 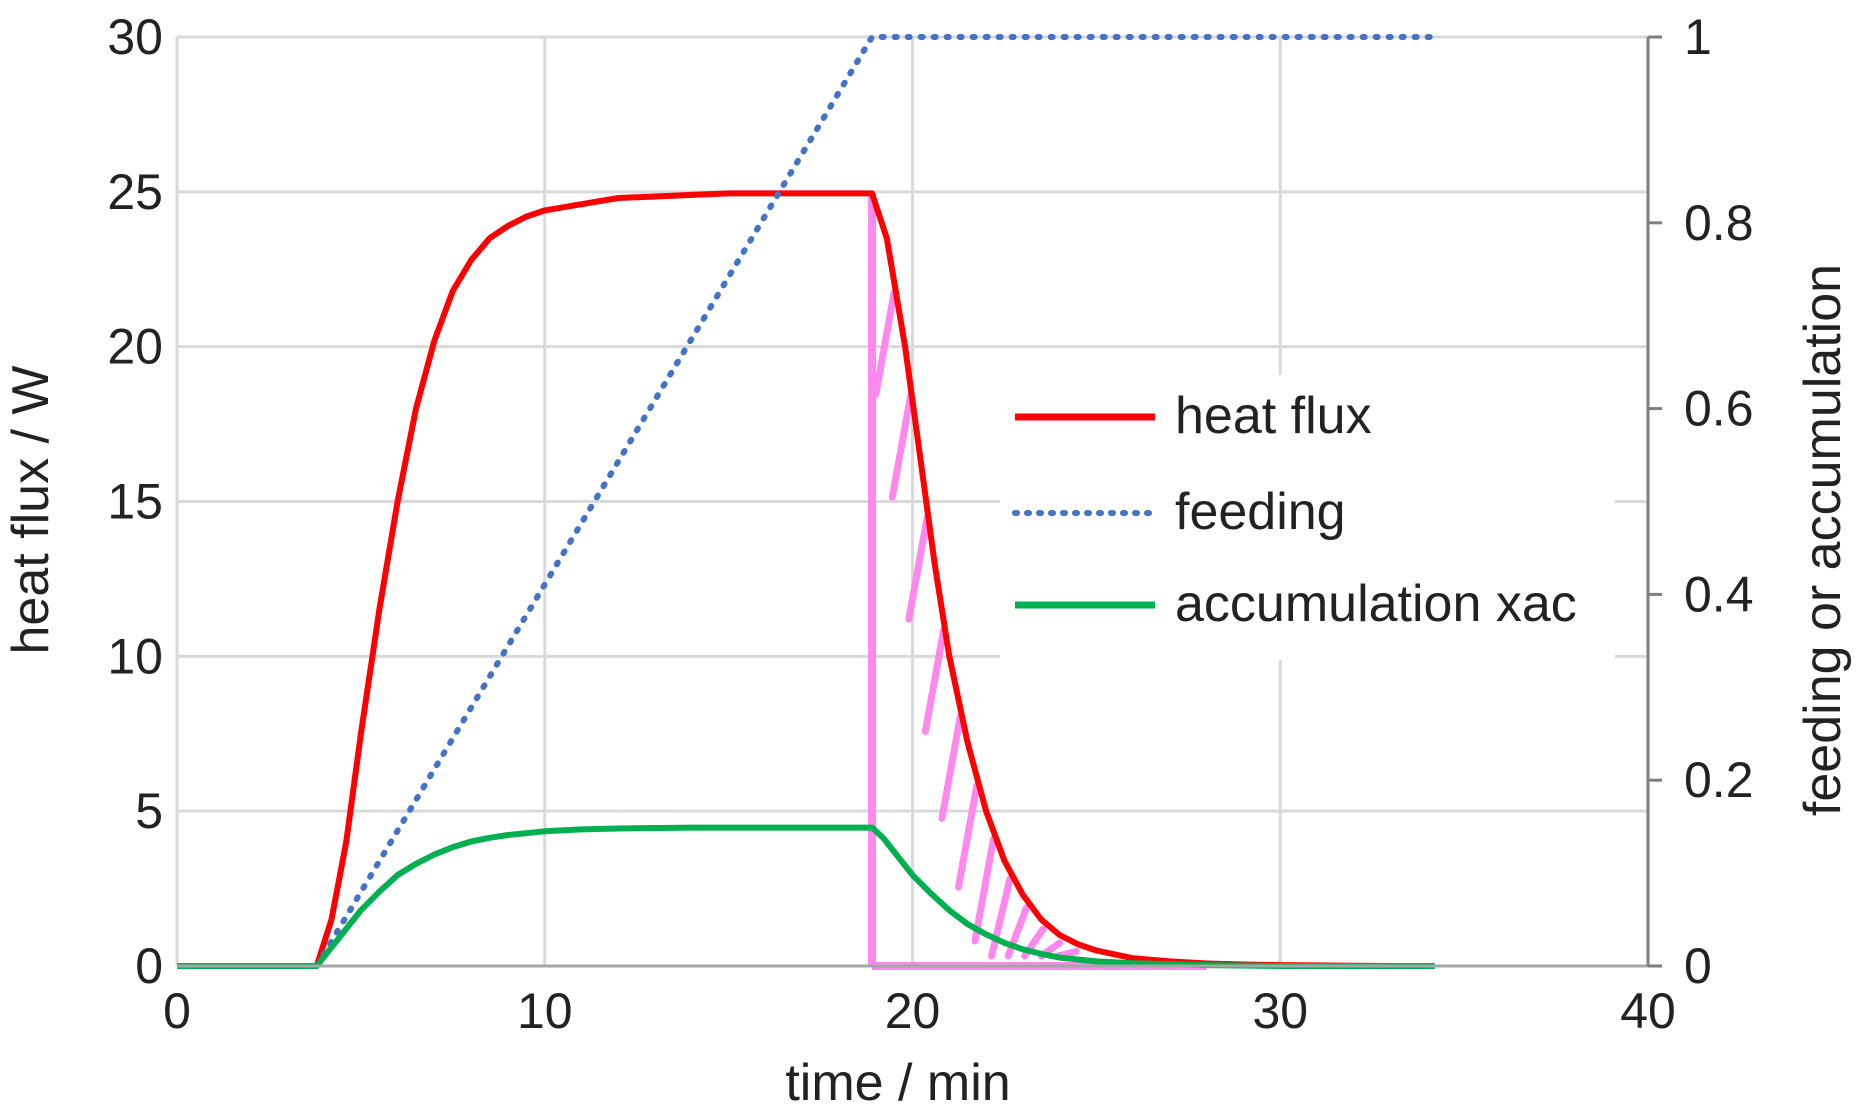 What do you see at coordinates (135, 37) in the screenshot?
I see `y-tick-label-6: 30` at bounding box center [135, 37].